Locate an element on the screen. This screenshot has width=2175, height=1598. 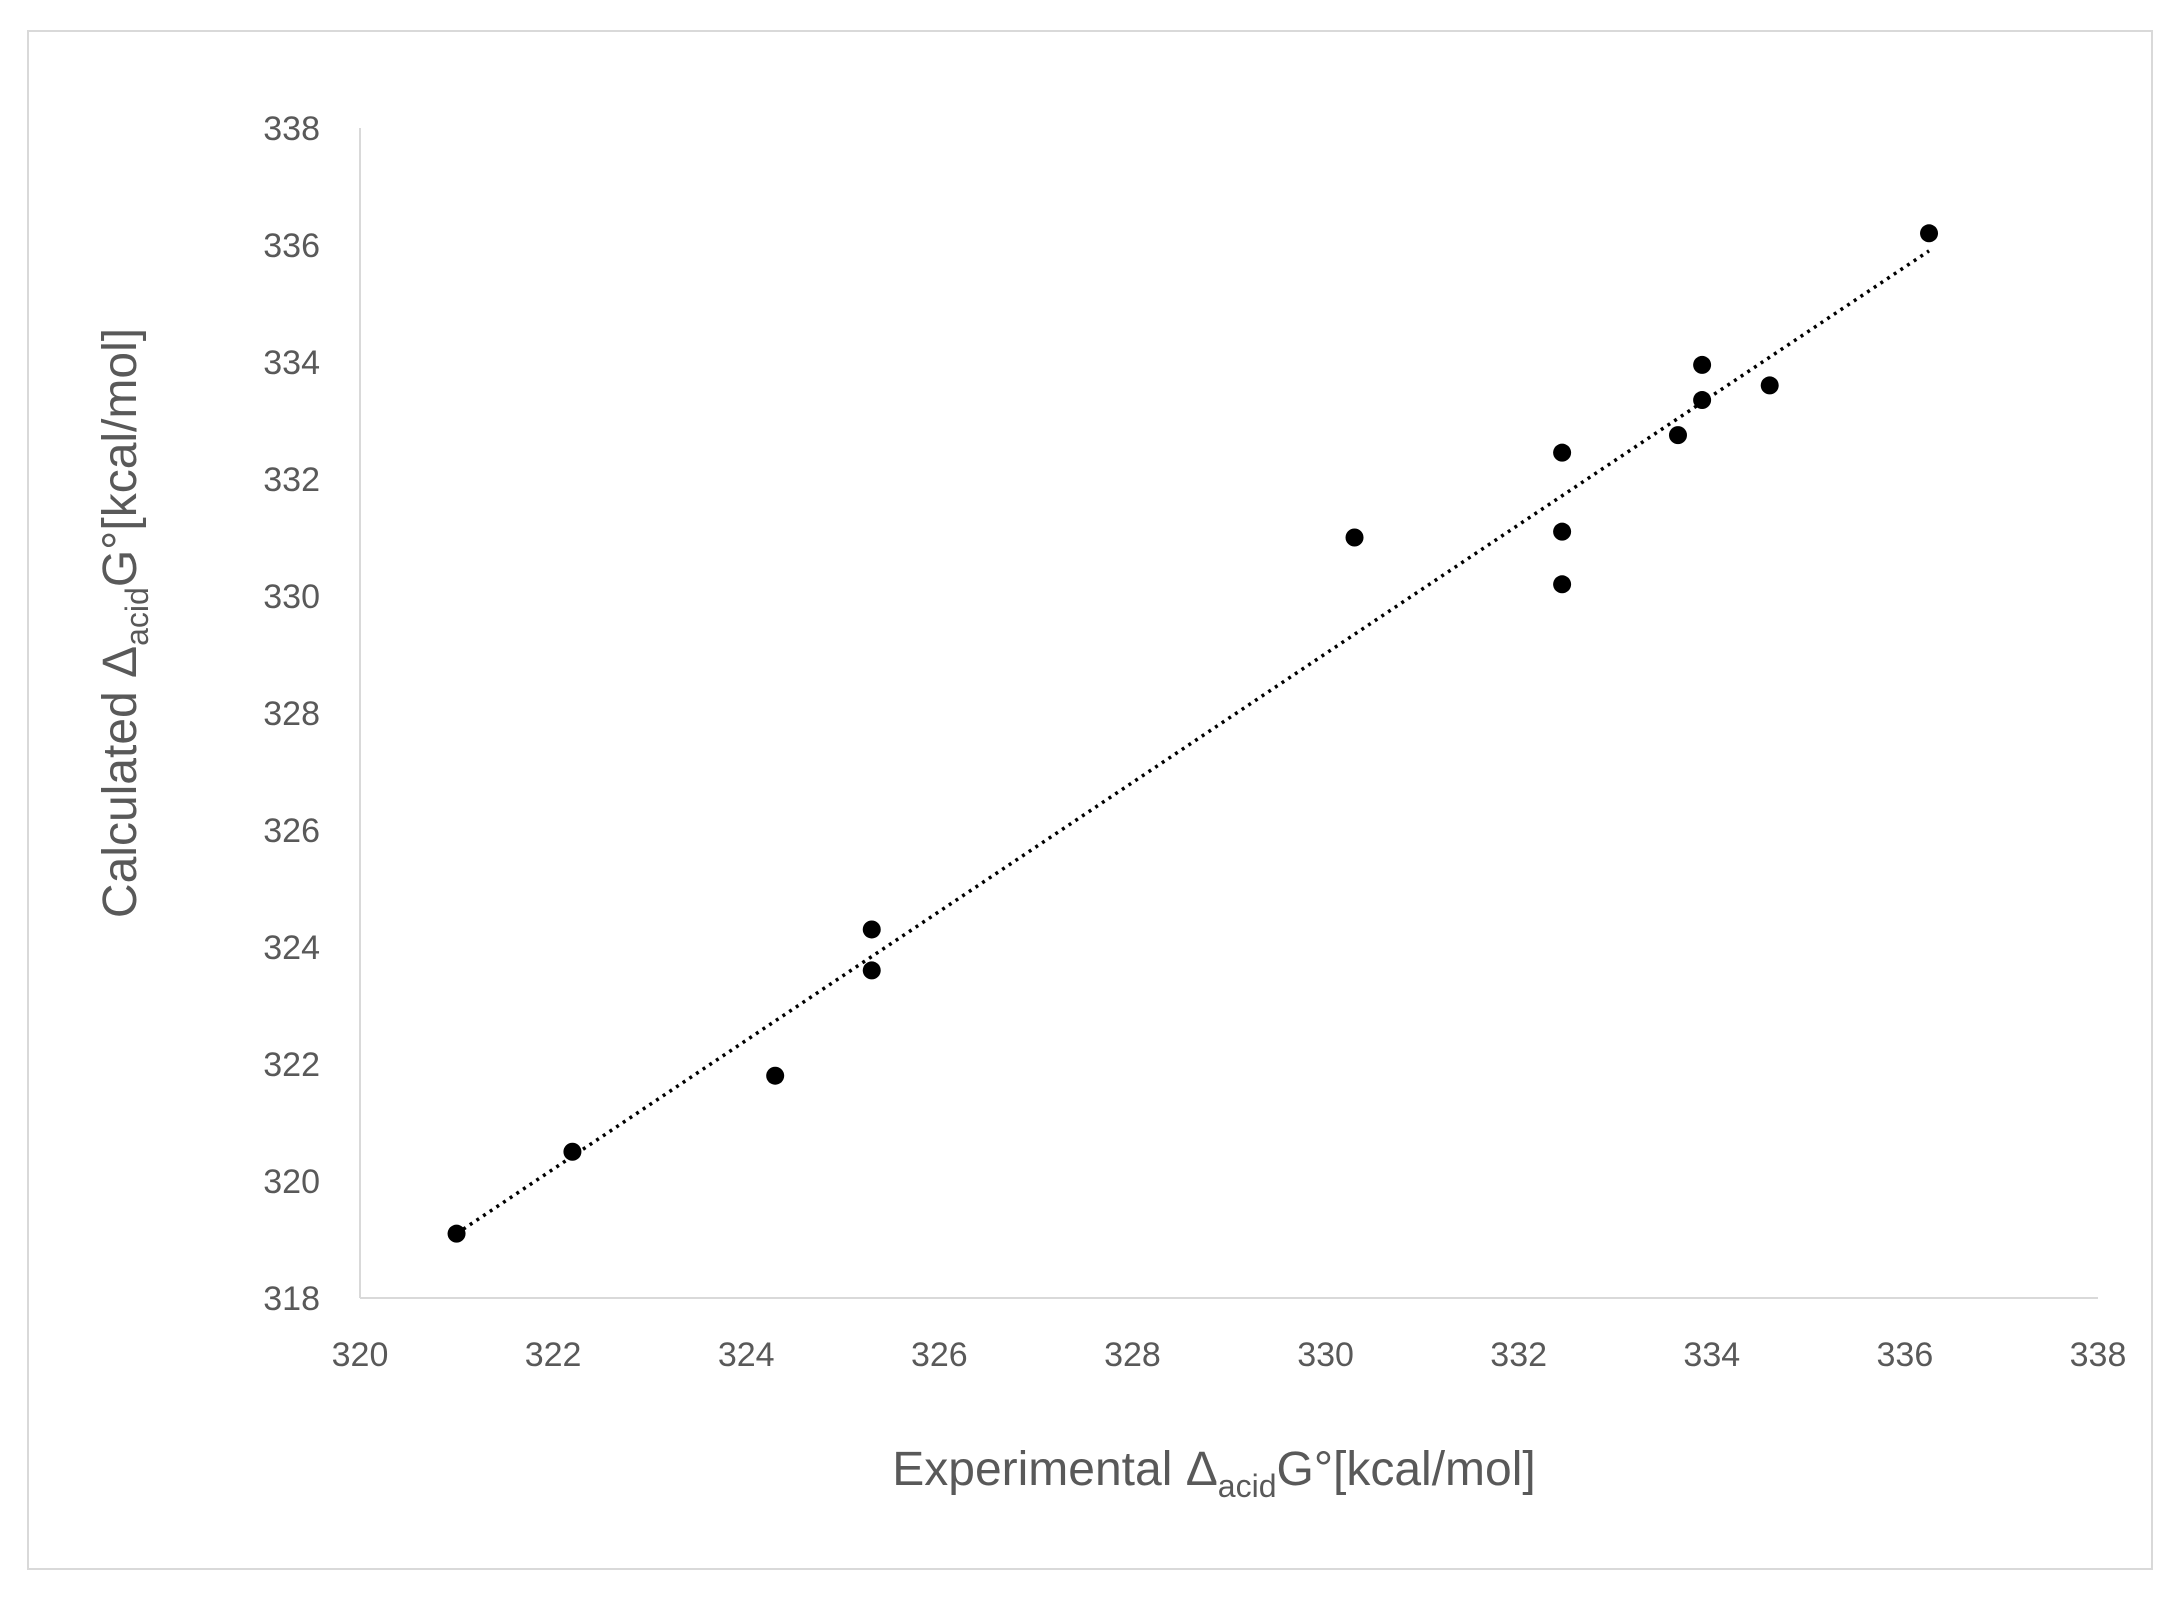
y-tick-label: 322 is located at coordinates (291, 1065).